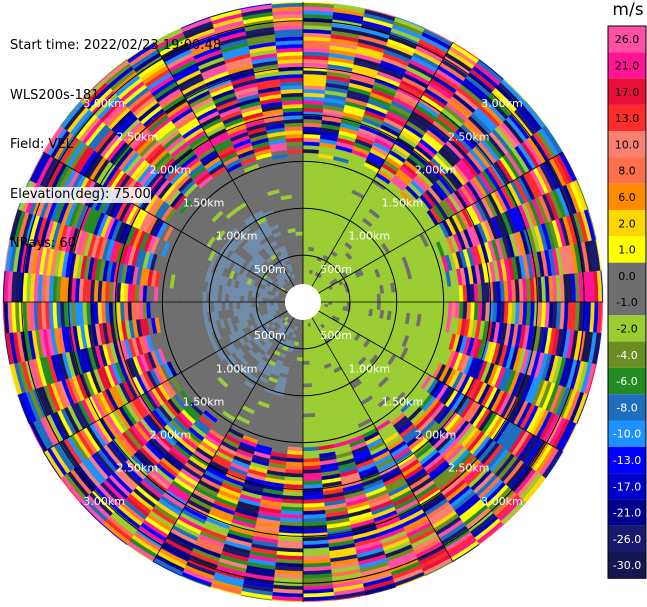 The width and height of the screenshot is (647, 607). Describe the element at coordinates (80, 194) in the screenshot. I see `elevation-label: Elevation(deg): 75.00` at that location.